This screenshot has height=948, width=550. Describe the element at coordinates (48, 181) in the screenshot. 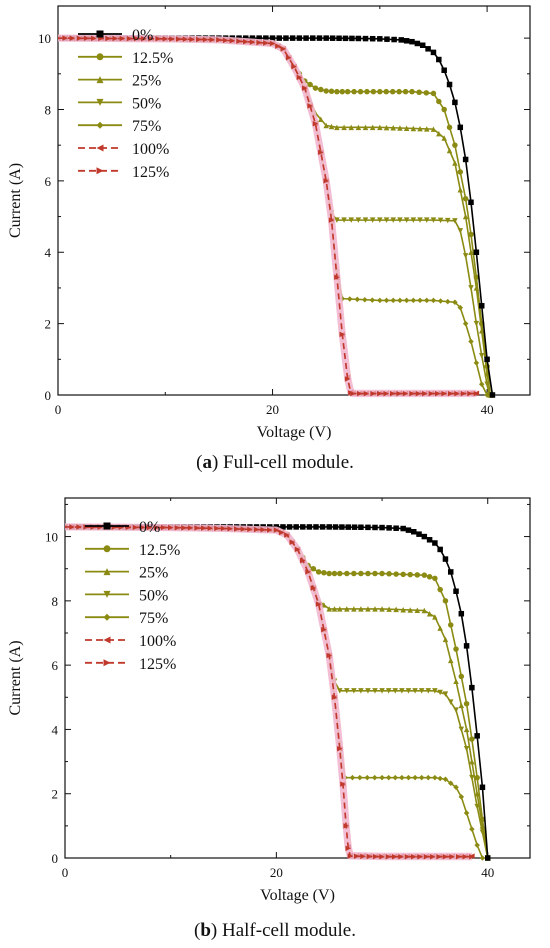

I see `y-tick-label: 6` at that location.